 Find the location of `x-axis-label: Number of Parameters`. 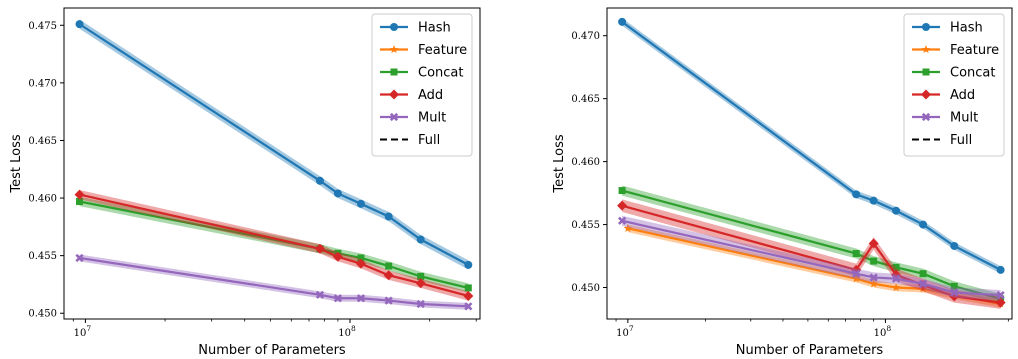

x-axis-label: Number of Parameters is located at coordinates (272, 350).